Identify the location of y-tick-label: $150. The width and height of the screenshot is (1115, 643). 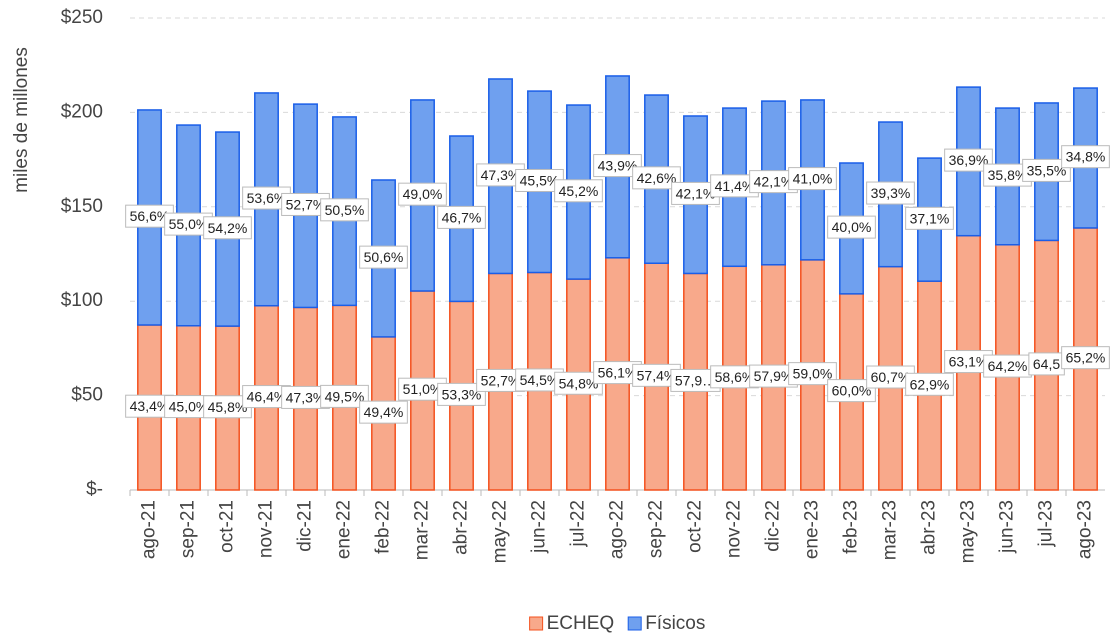
(82, 206).